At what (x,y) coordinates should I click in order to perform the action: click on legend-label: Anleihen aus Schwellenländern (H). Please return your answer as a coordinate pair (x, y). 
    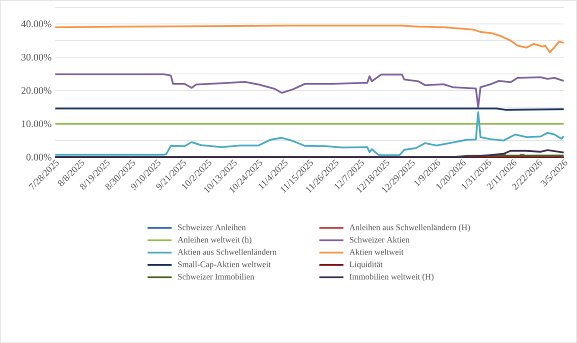
    Looking at the image, I should click on (409, 228).